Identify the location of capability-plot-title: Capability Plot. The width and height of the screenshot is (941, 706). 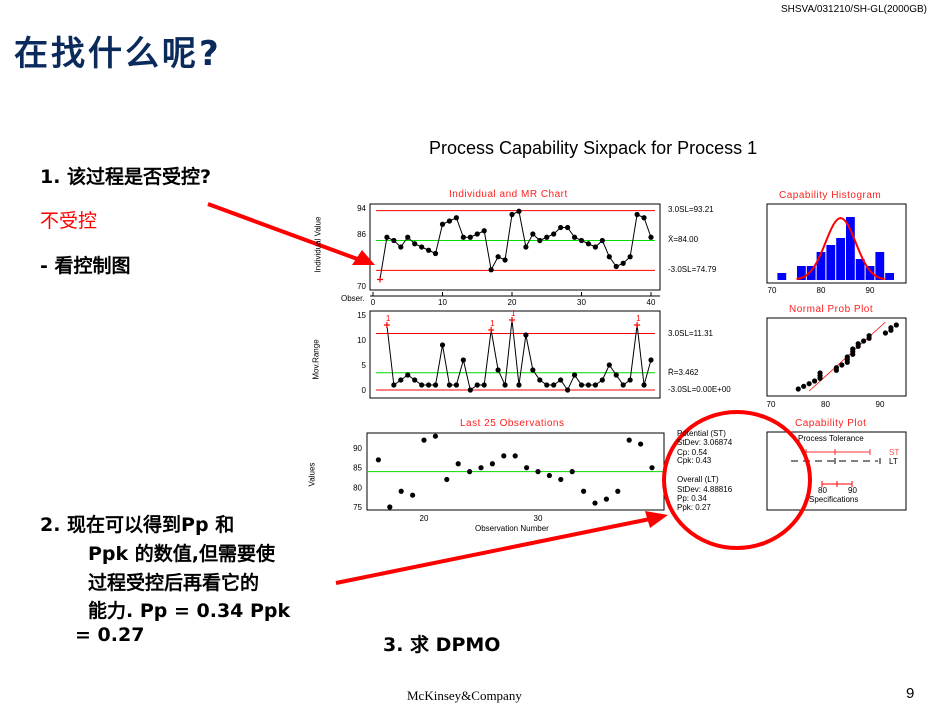
(831, 423).